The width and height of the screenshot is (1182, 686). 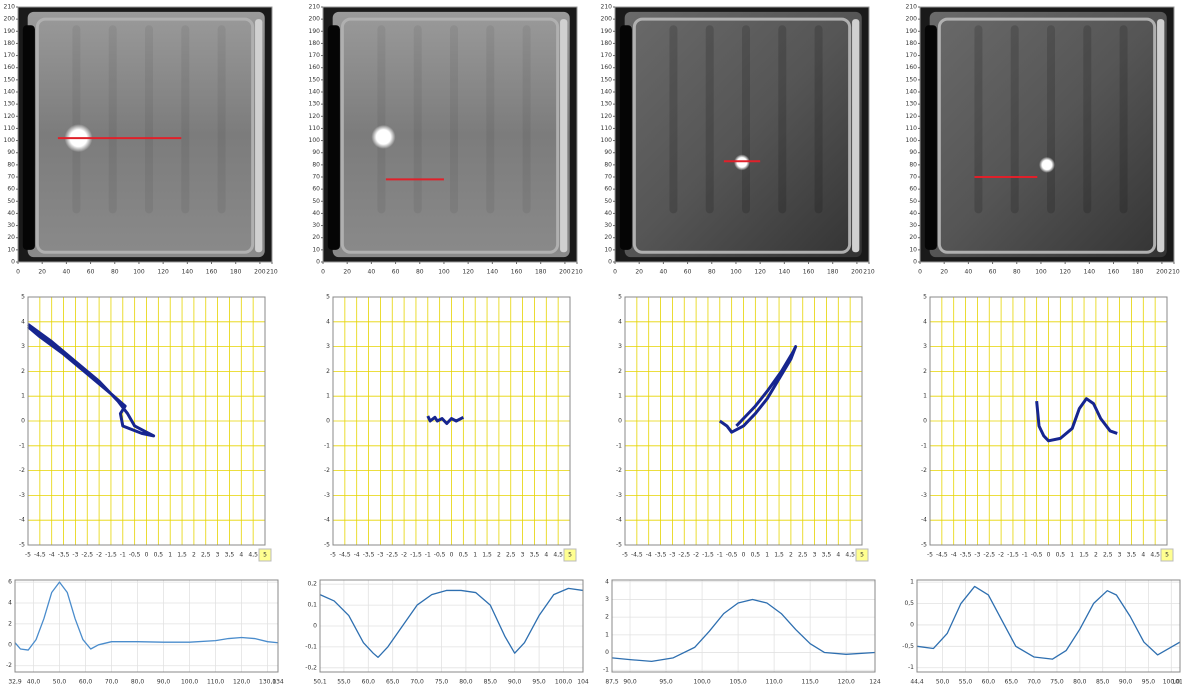 What do you see at coordinates (1176, 682) in the screenshot?
I see `x-tick-label: 101,9` at bounding box center [1176, 682].